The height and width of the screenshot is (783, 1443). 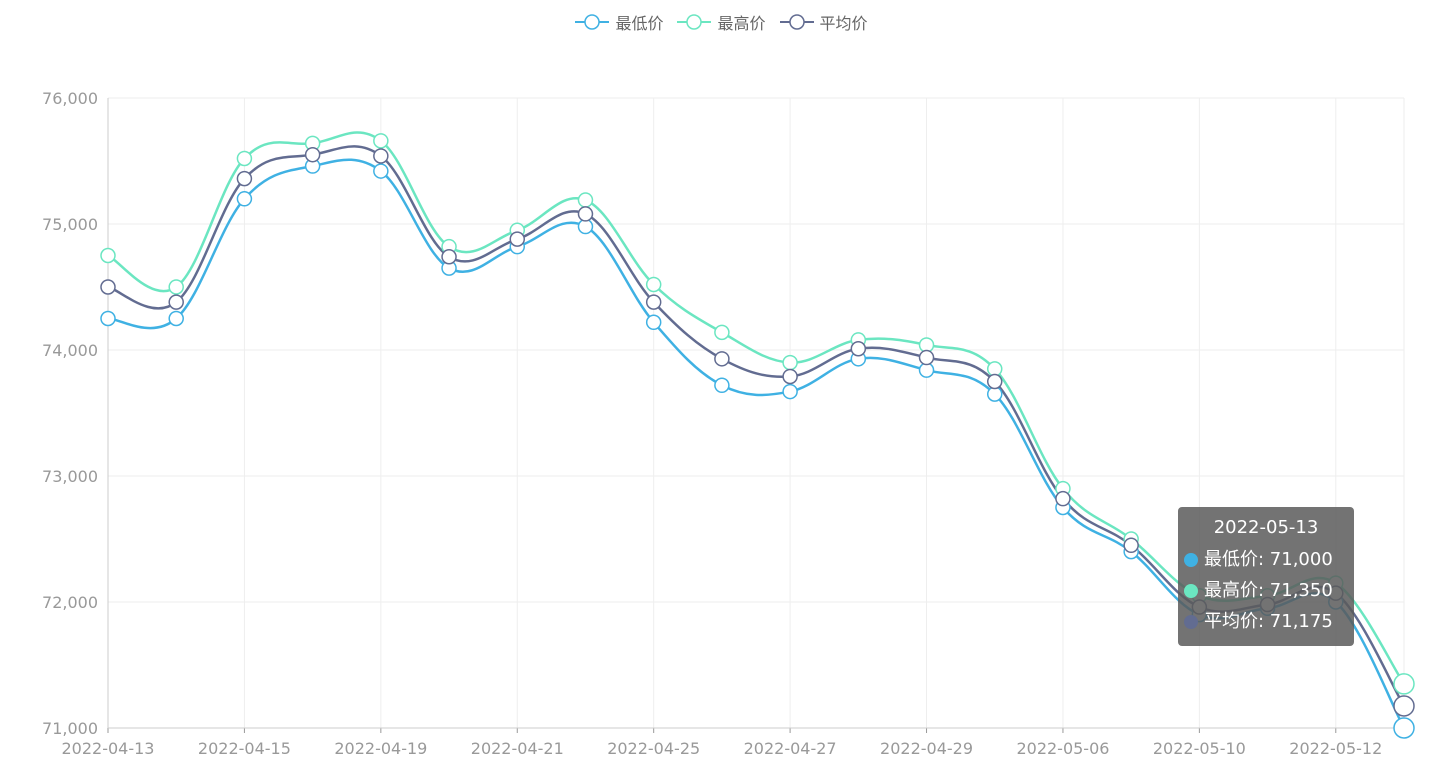 I want to click on tooltip-row-low: 最低价: 71,000, so click(x=1266, y=559).